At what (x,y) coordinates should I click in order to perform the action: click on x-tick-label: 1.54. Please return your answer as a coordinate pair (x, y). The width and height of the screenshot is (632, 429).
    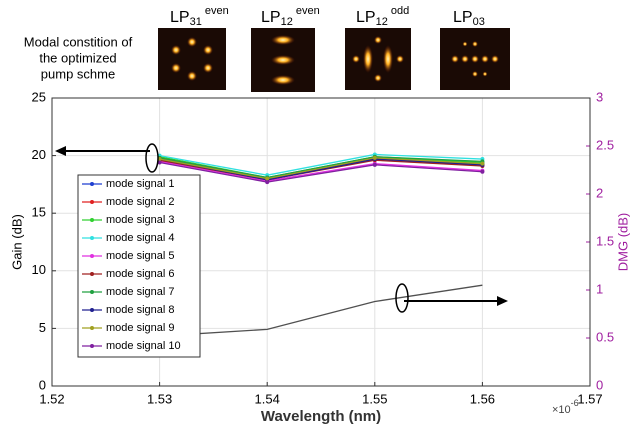
    Looking at the image, I should click on (267, 398).